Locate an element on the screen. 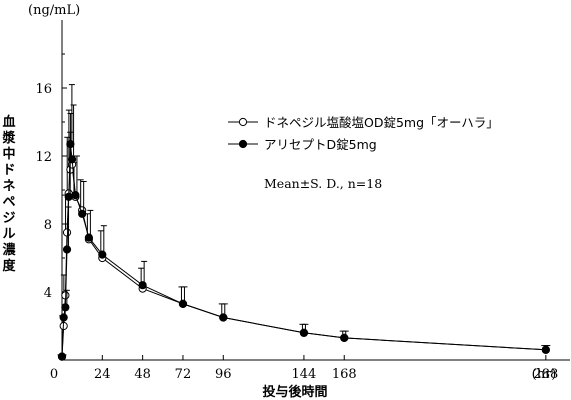  x-tick-label: 24 is located at coordinates (102, 374).